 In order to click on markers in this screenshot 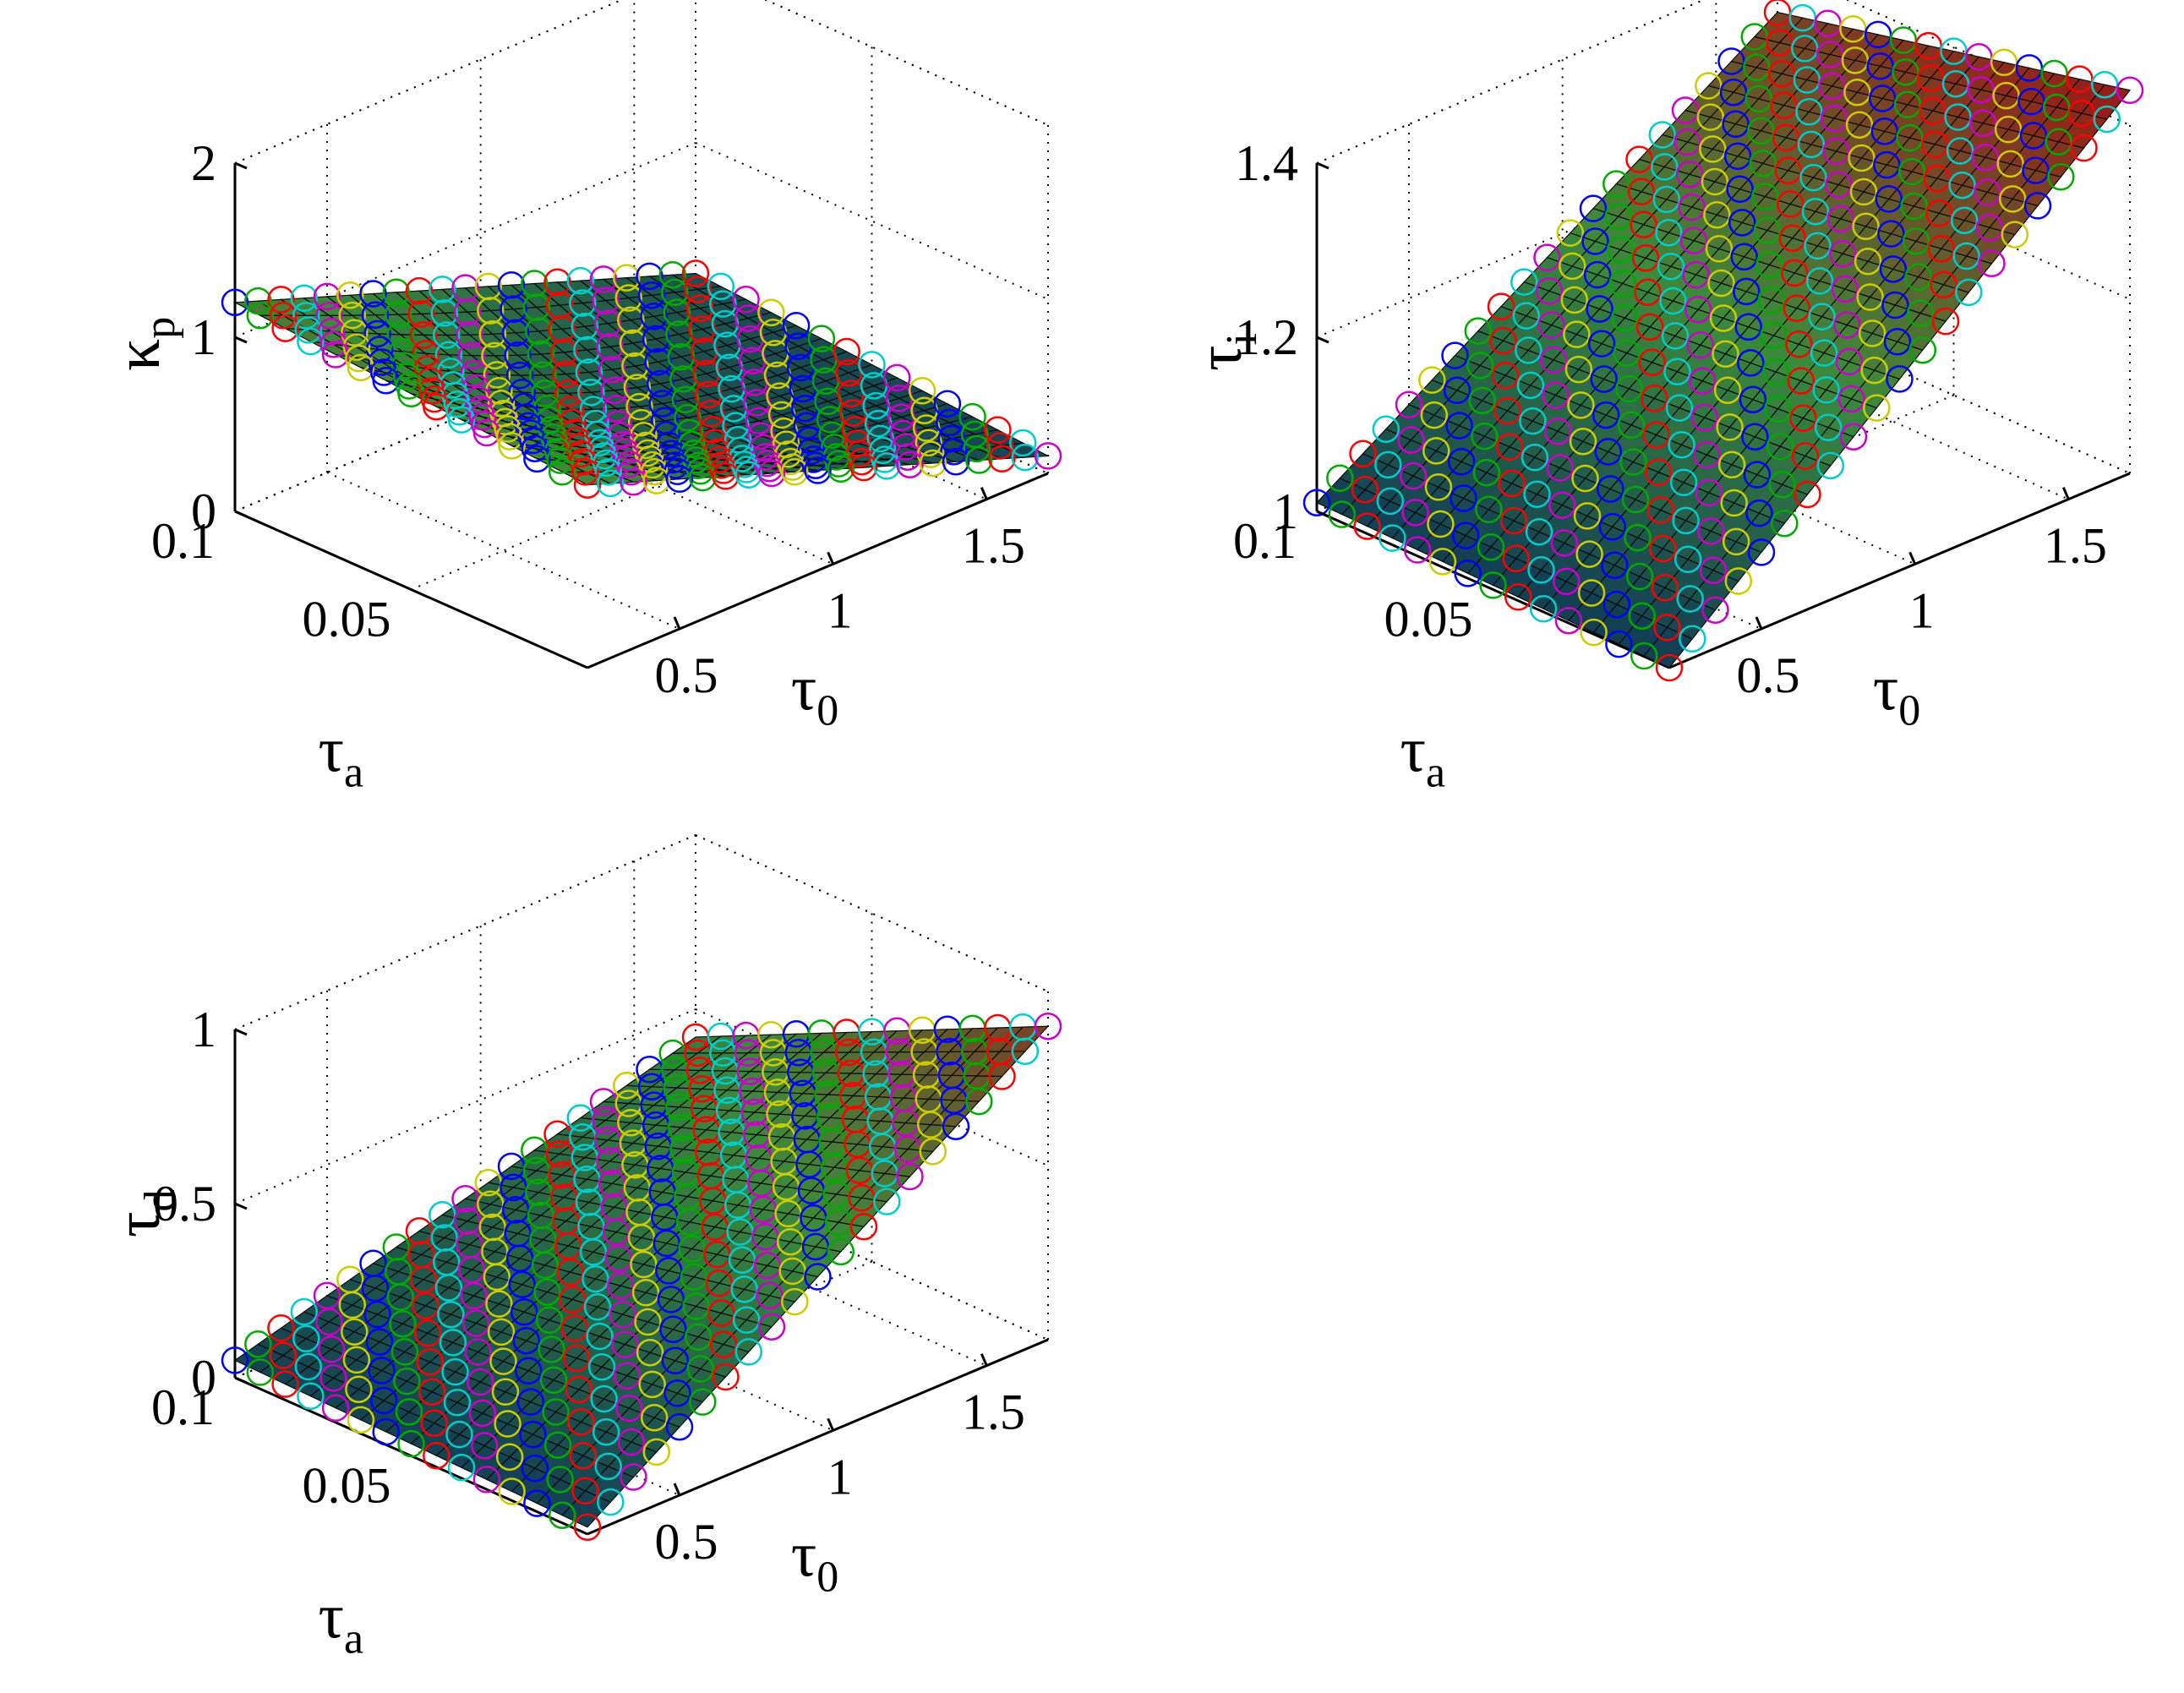, I will do `click(641, 1277)`.